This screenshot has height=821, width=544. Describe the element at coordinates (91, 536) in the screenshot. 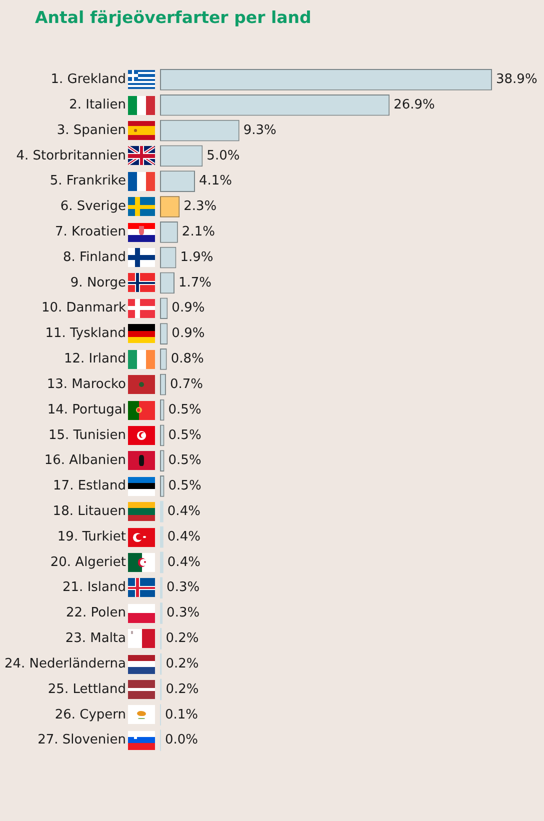

I see `y-tick-label: 19. Turkiet` at that location.